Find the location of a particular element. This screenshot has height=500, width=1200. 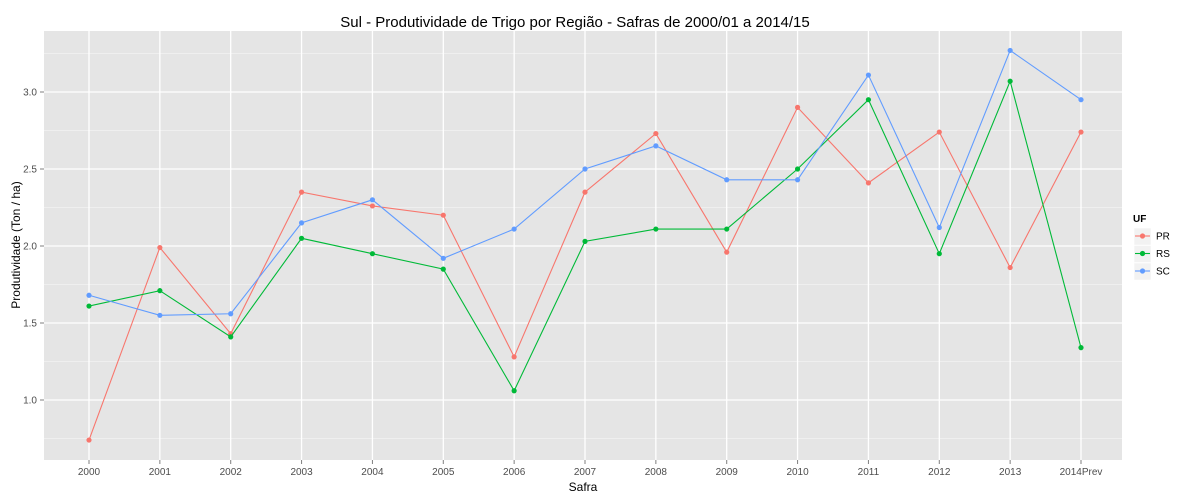

x-tick-label: 2001 is located at coordinates (160, 472).